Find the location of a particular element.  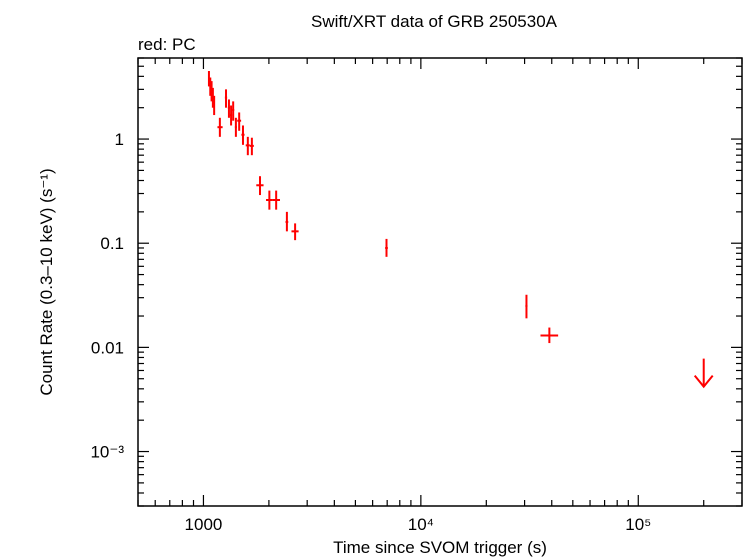

x-tick-label: 1000 is located at coordinates (204, 524).